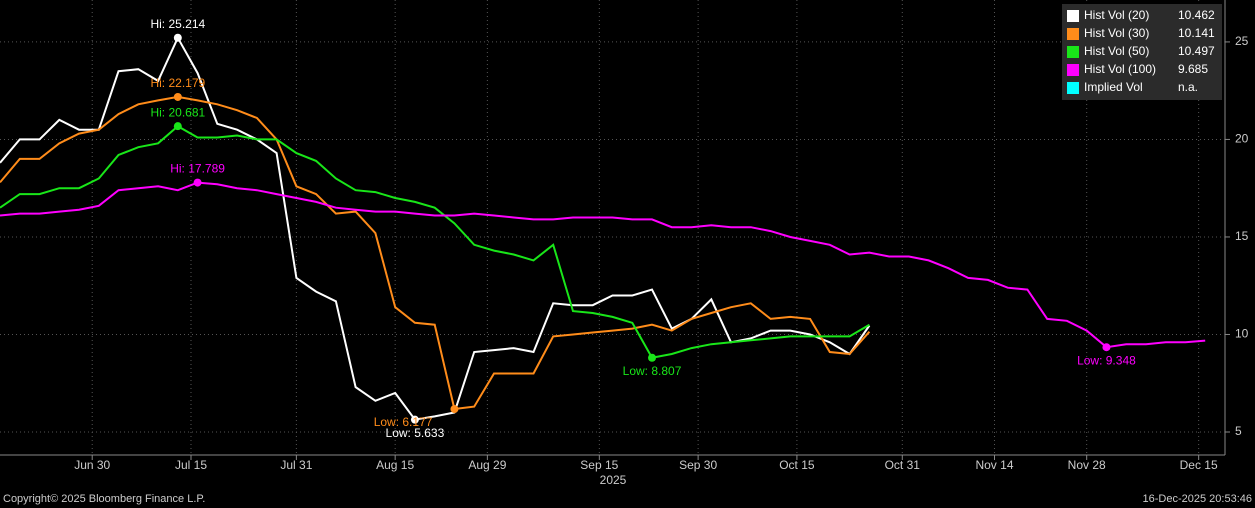  I want to click on extreme-label: Hi: 17.789, so click(197, 169).